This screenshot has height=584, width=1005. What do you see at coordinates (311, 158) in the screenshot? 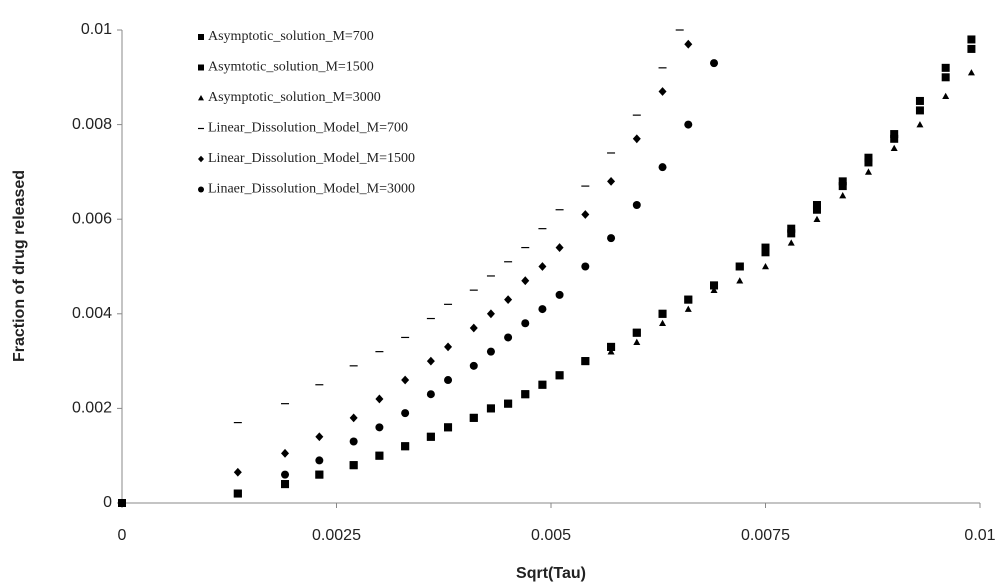
I see `legend-label: Linear_Dissolution_Model_M=1500` at bounding box center [311, 158].